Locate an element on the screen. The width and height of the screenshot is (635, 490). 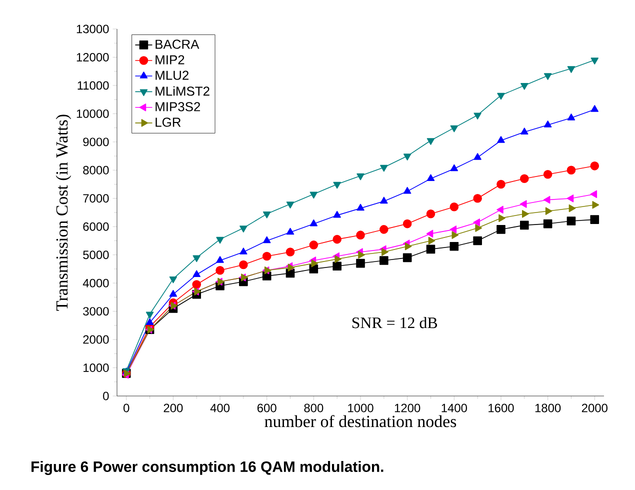
x-tick-label: 1800 is located at coordinates (548, 408).